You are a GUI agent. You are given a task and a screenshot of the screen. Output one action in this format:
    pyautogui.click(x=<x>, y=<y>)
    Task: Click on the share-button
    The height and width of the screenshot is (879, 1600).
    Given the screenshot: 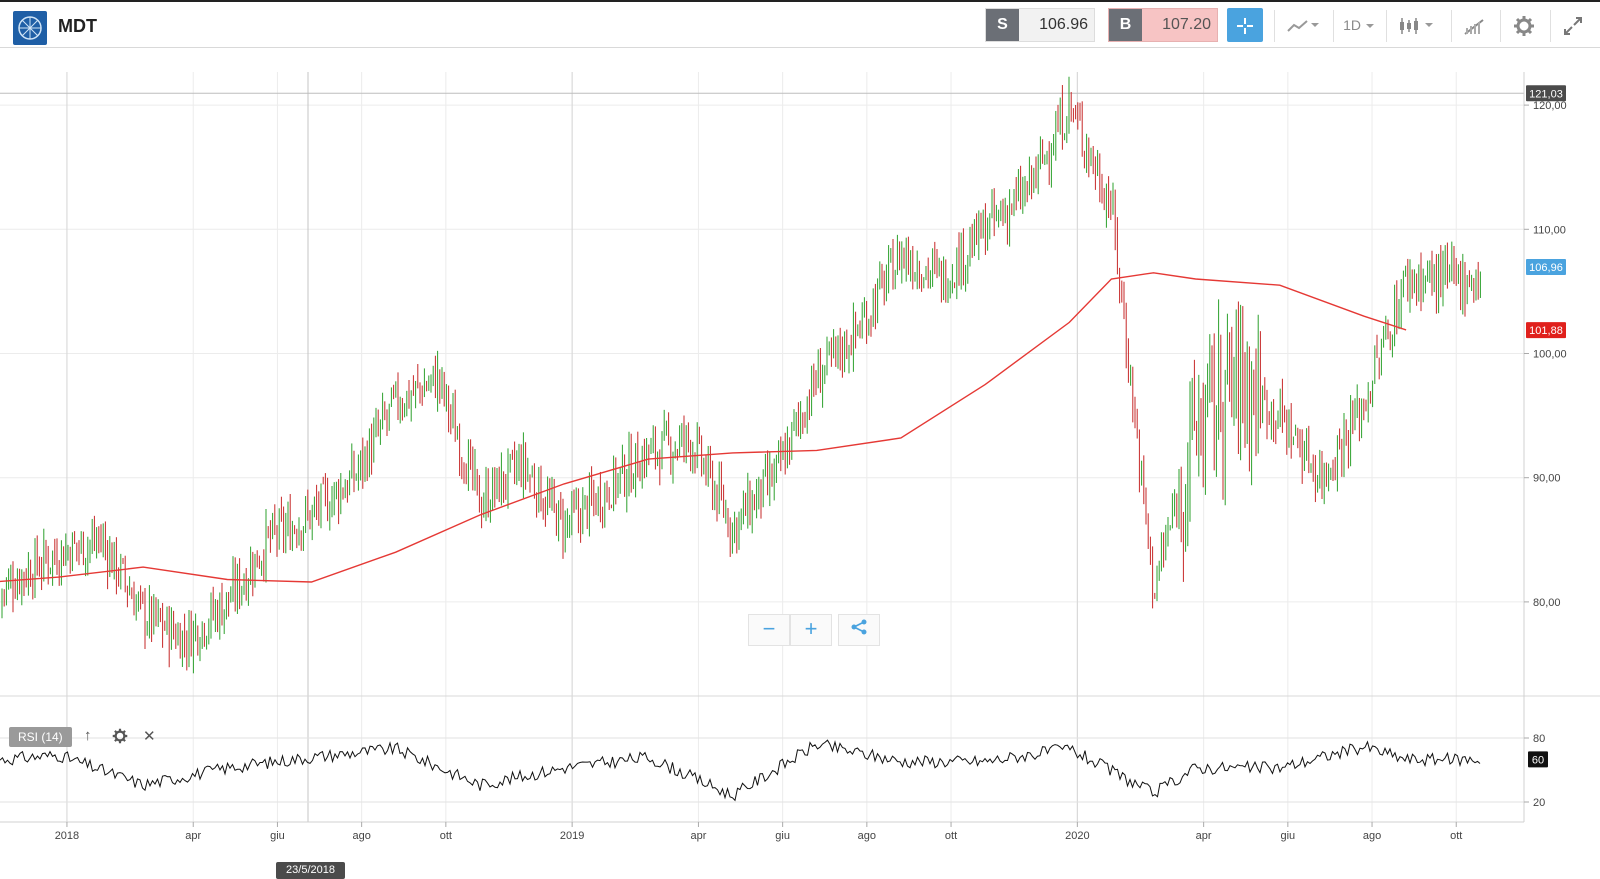 What is the action you would take?
    pyautogui.click(x=859, y=630)
    